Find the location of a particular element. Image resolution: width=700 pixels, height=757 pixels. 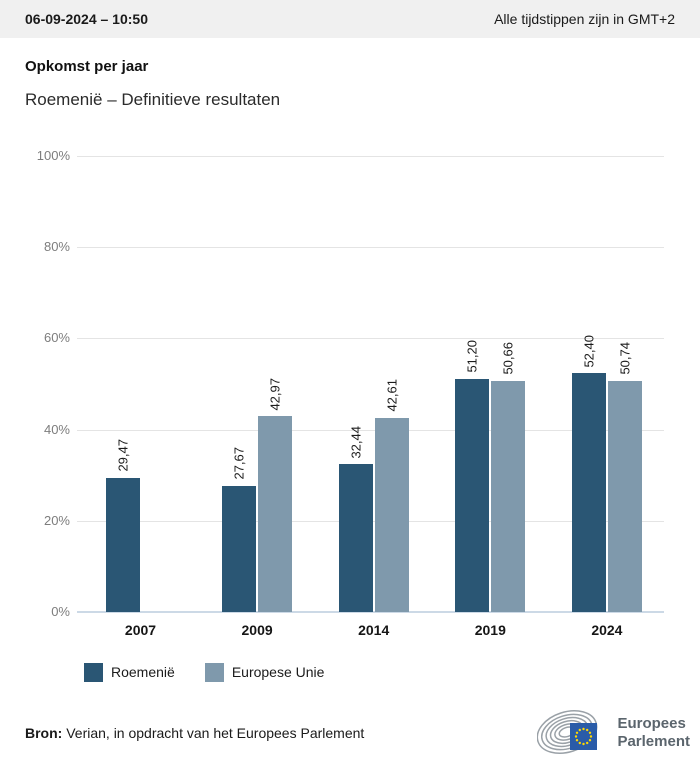

bar-value-label: 42,97 is located at coordinates (275, 394).